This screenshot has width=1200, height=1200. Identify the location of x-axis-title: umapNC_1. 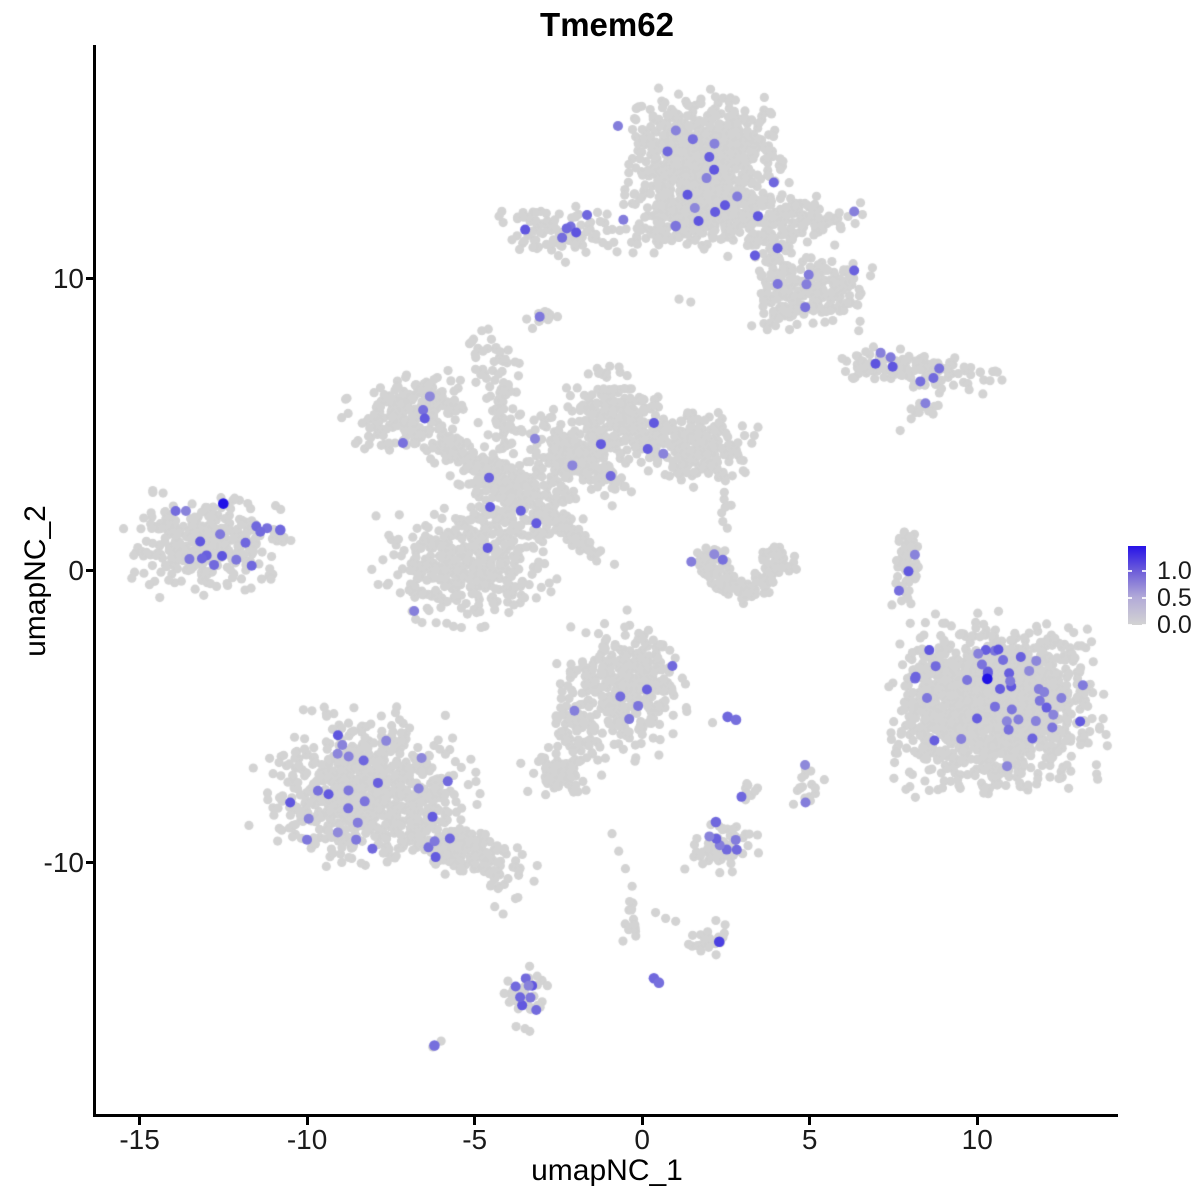
(607, 1170).